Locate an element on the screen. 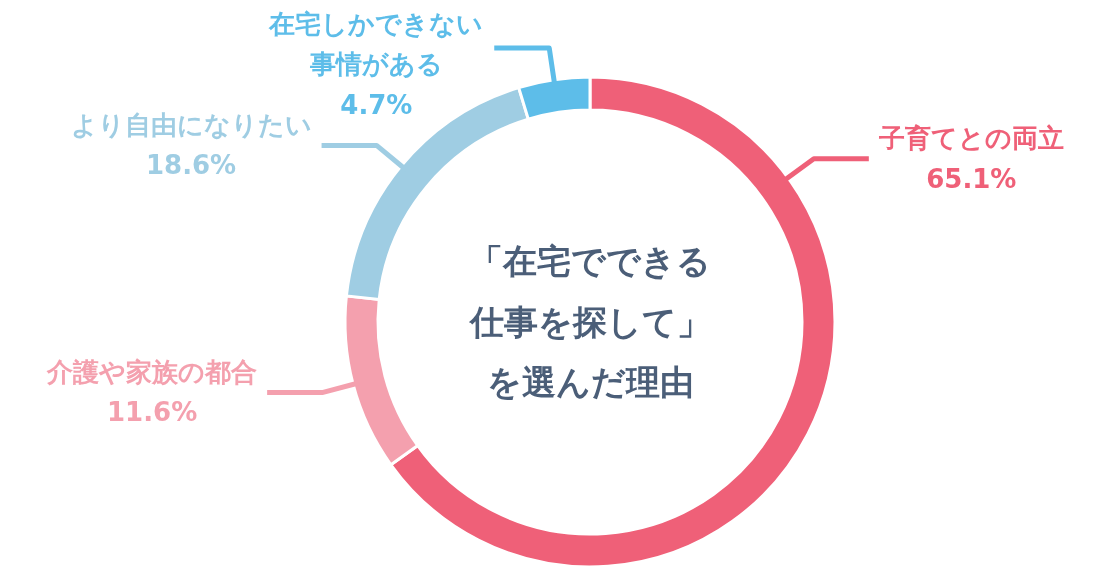 The width and height of the screenshot is (1104, 573). slice-label: 子育てとの両立 is located at coordinates (971, 139).